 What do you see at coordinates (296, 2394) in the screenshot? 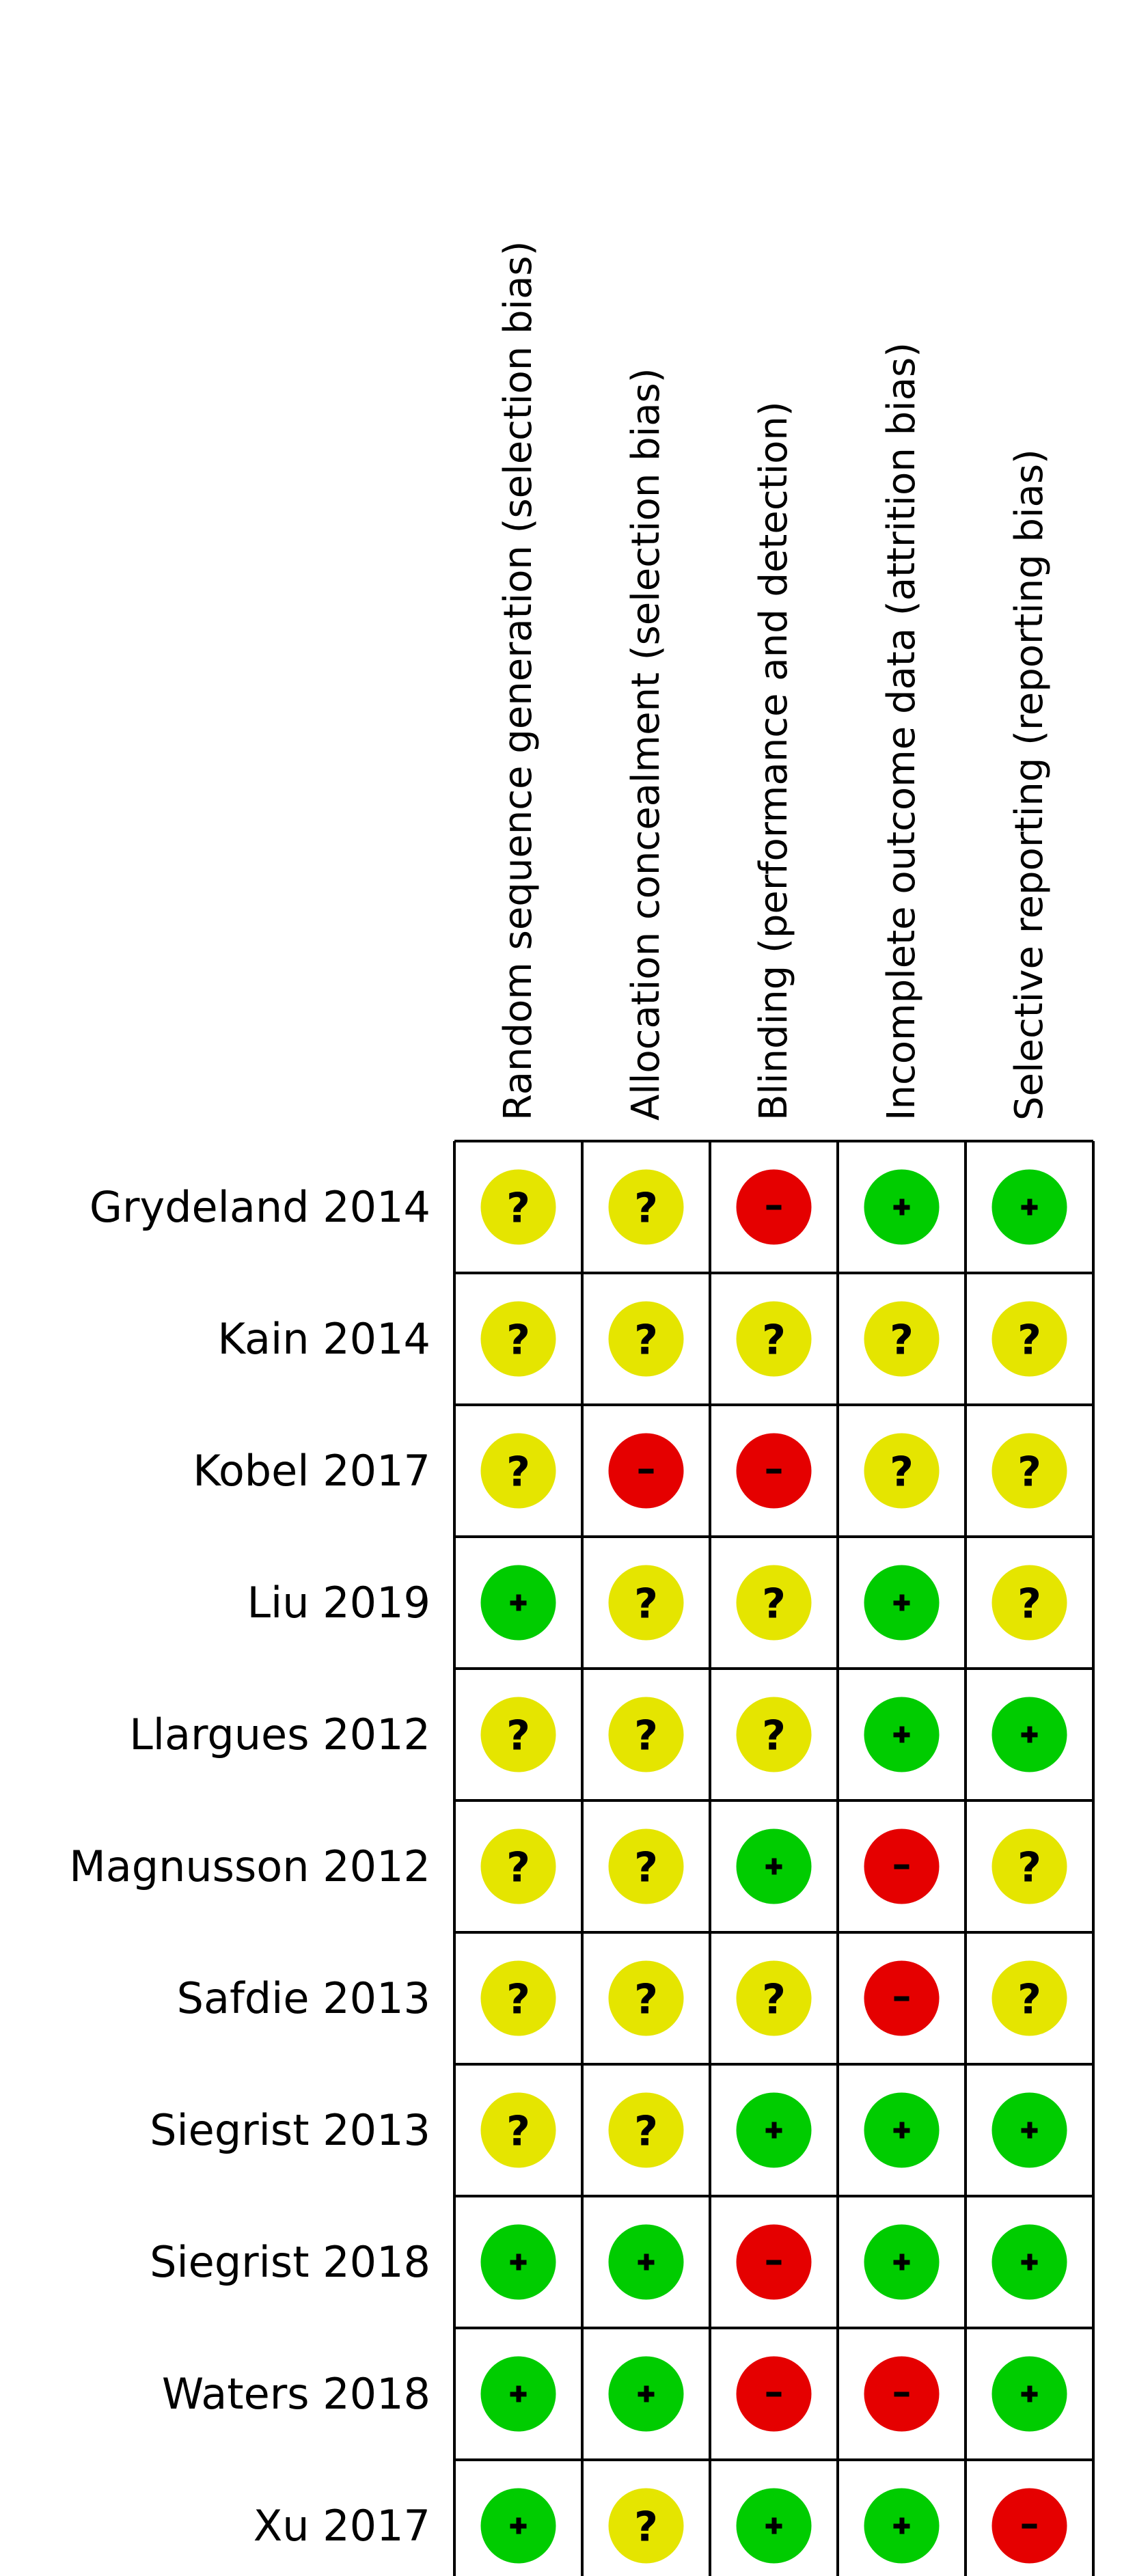
I see `study-label-waters-2018: Waters 2018` at bounding box center [296, 2394].